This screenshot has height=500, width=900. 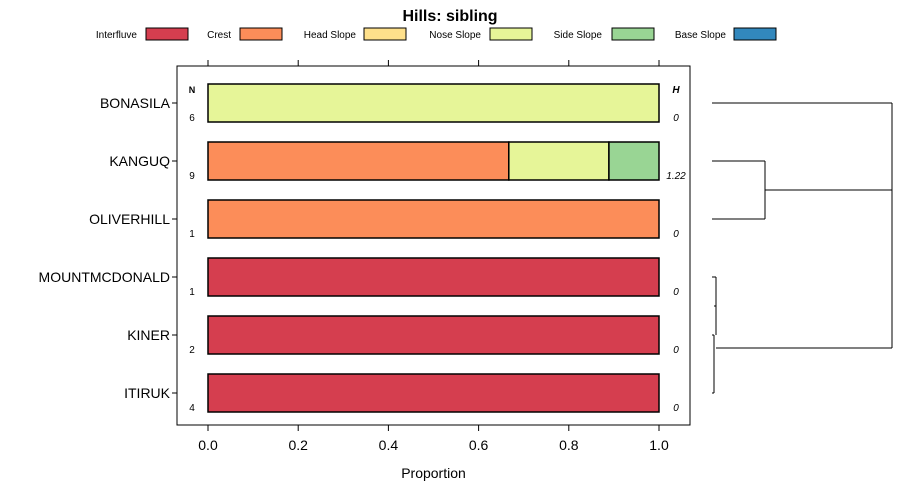 What do you see at coordinates (802, 248) in the screenshot?
I see `dendrogram` at bounding box center [802, 248].